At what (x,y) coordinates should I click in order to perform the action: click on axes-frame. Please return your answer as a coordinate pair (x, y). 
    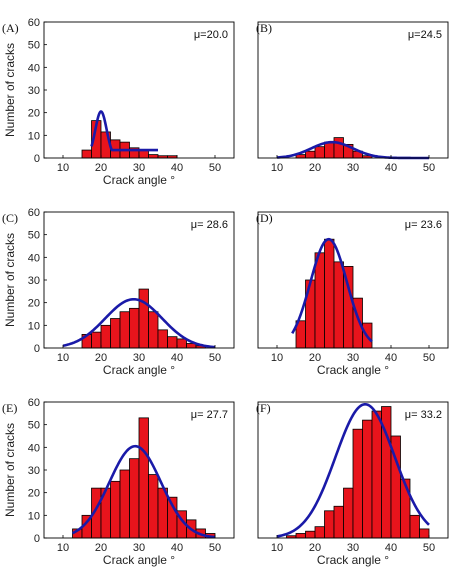
    Looking at the image, I should click on (139, 90).